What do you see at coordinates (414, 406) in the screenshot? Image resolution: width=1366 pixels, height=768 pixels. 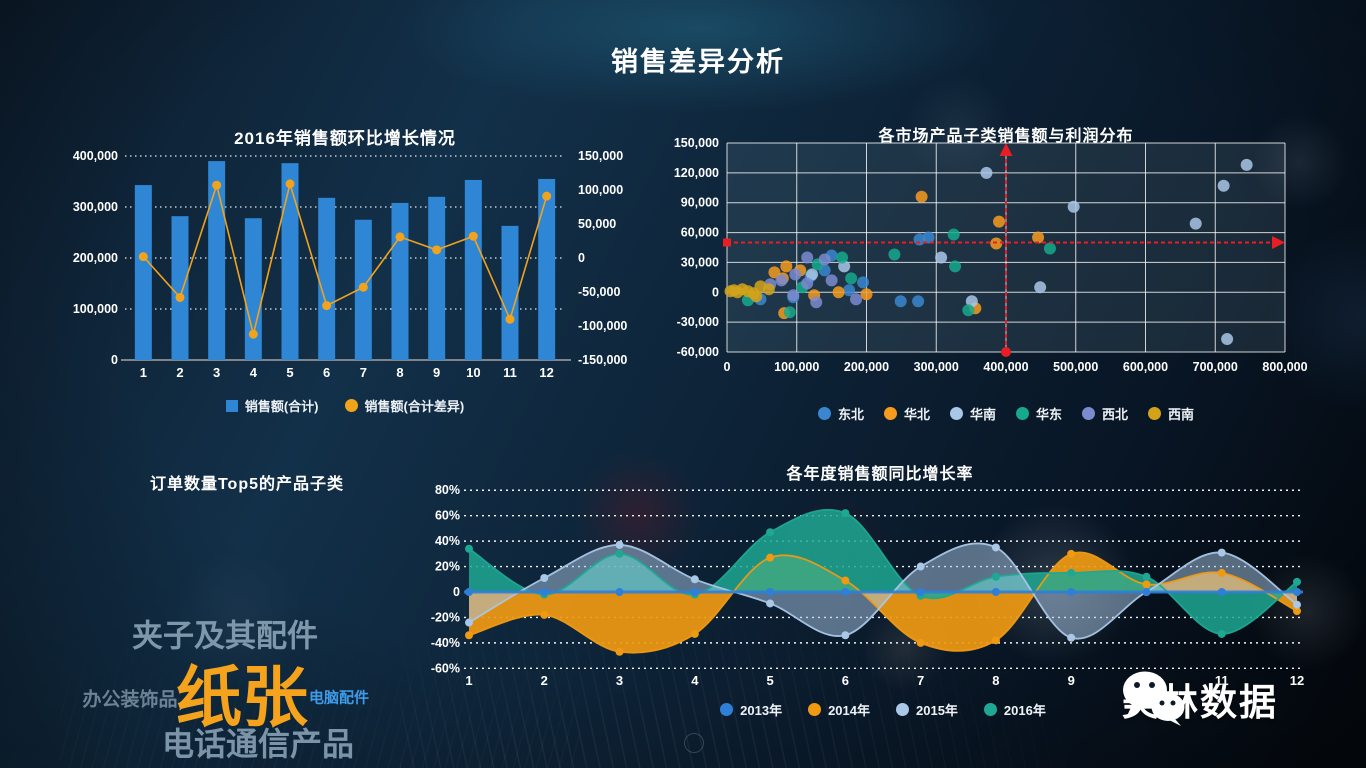 I see `legend-label: 销售额(合计差异)` at bounding box center [414, 406].